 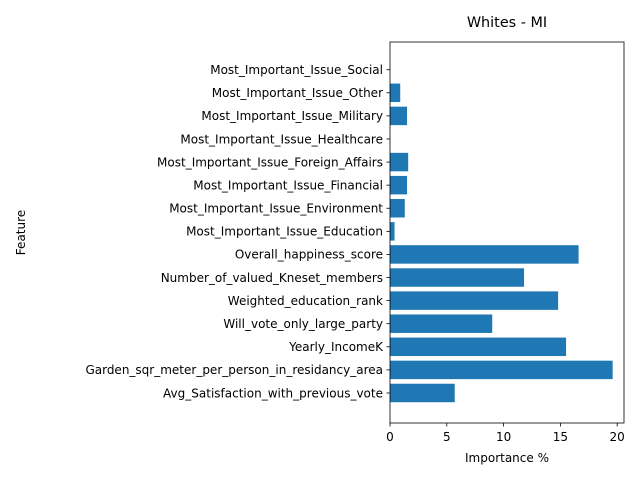 What do you see at coordinates (474, 300) in the screenshot?
I see `bar-weighted-education-rank` at bounding box center [474, 300].